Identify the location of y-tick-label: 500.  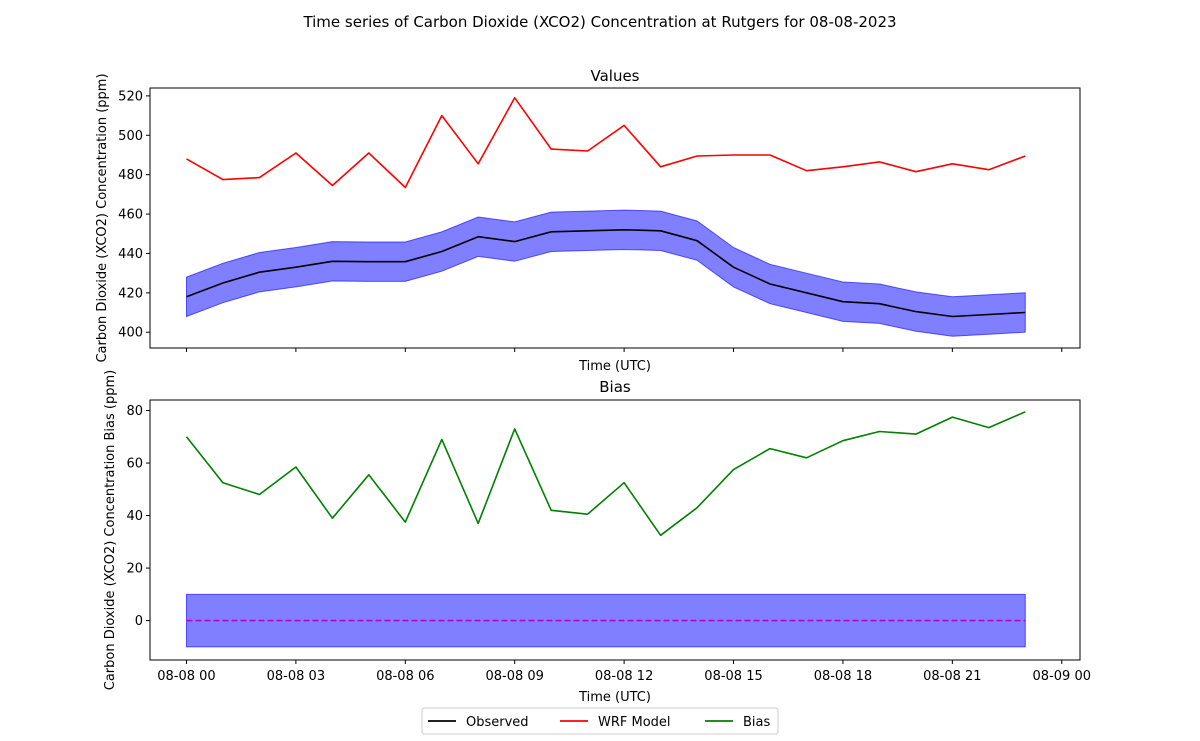
(130, 136).